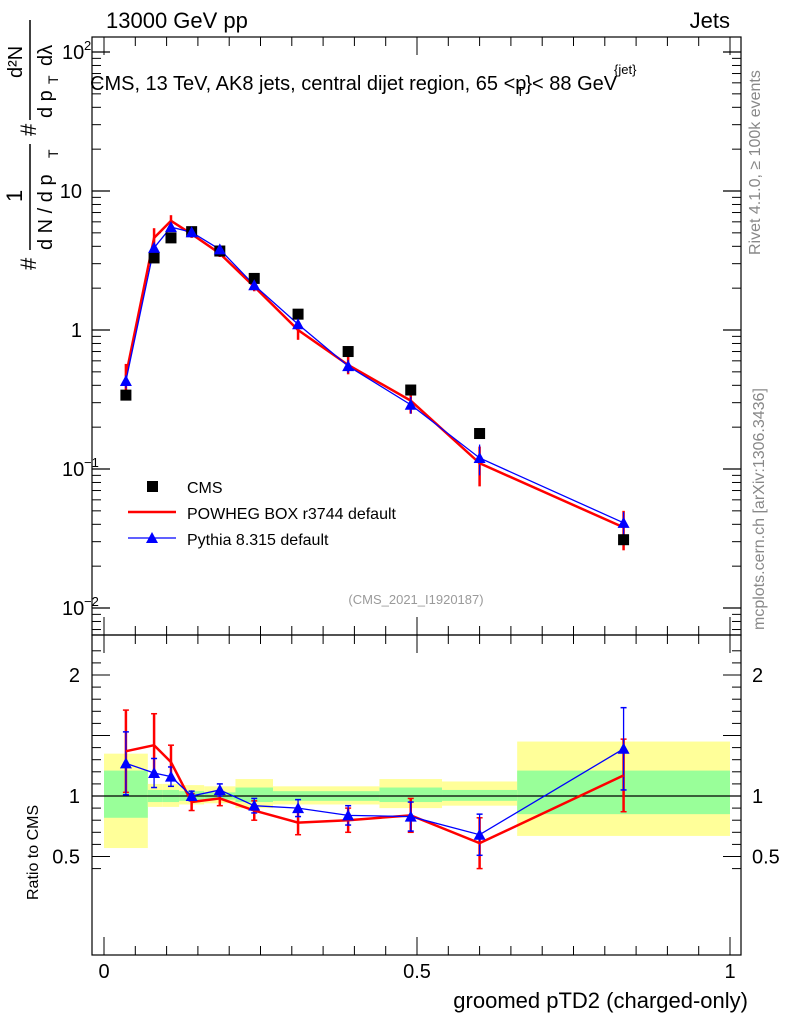  Describe the element at coordinates (31, 145) in the screenshot. I see `main-ylabel: # 1 d N / d p T # d²N d p T dλ` at that location.